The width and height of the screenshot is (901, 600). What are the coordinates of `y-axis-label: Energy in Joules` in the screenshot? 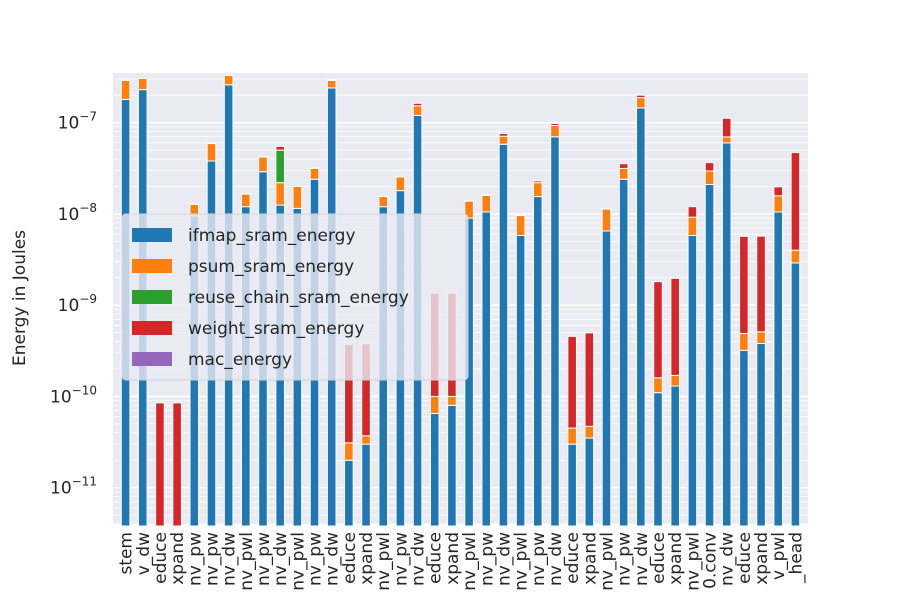 It's located at (20, 298).